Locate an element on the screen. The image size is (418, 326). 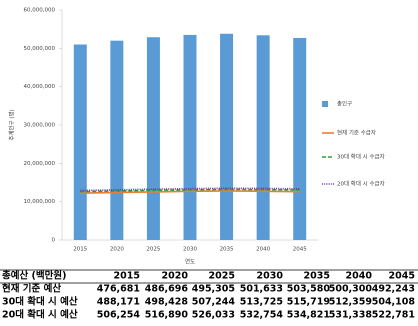
table-cell: 506,254 is located at coordinates (119, 315).